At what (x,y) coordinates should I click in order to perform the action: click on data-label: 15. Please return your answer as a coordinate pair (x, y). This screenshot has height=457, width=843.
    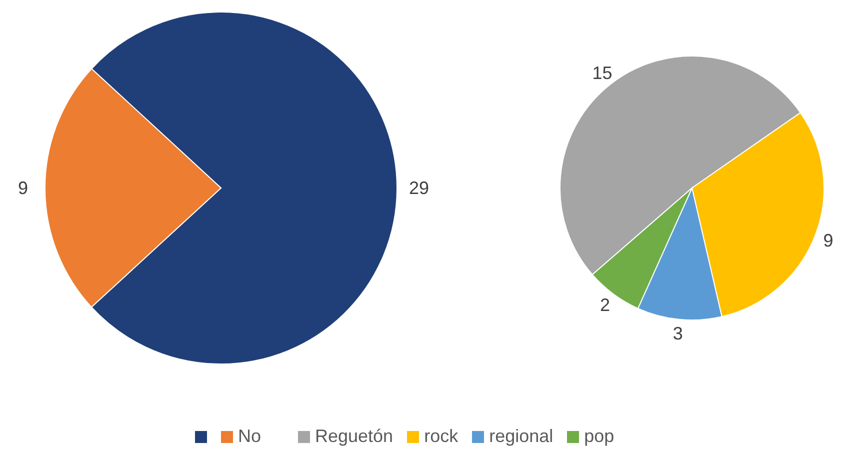
    Looking at the image, I should click on (602, 72).